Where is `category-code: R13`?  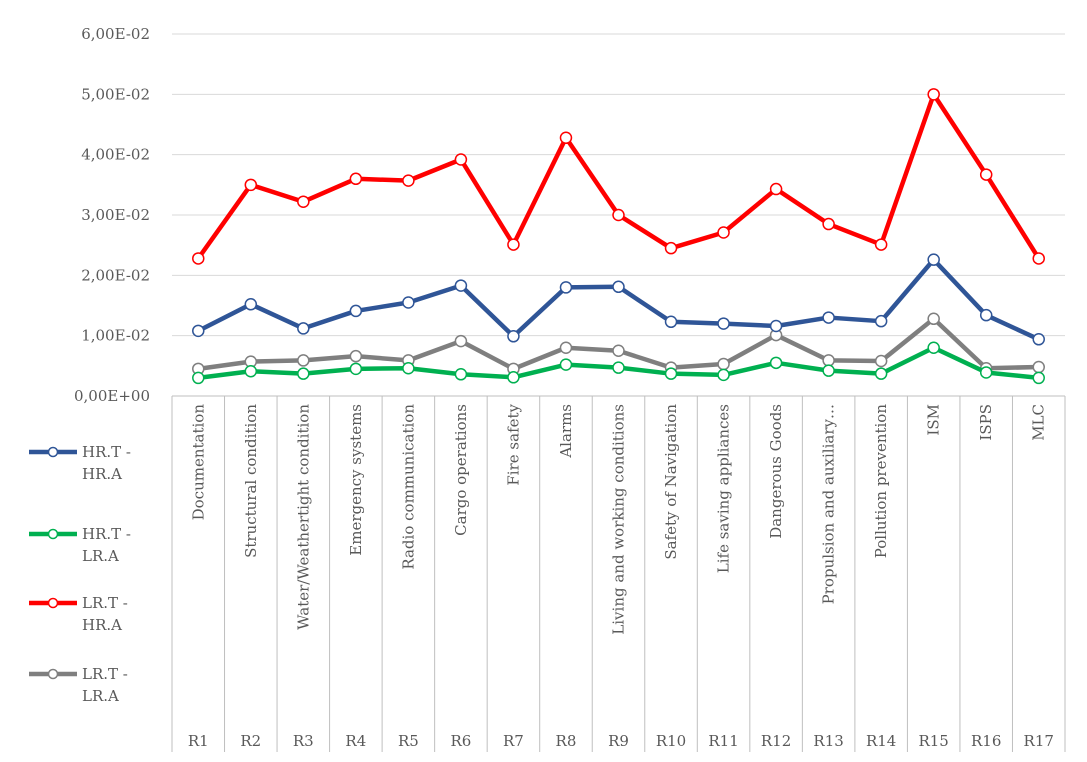 category-code: R13 is located at coordinates (828, 741).